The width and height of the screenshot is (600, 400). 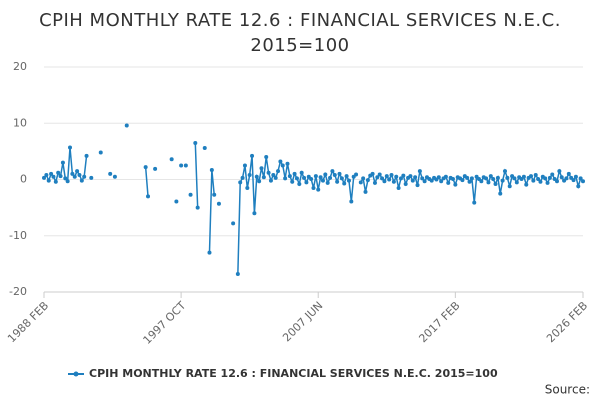 I want to click on y-tick-label: -20, so click(x=18, y=291).